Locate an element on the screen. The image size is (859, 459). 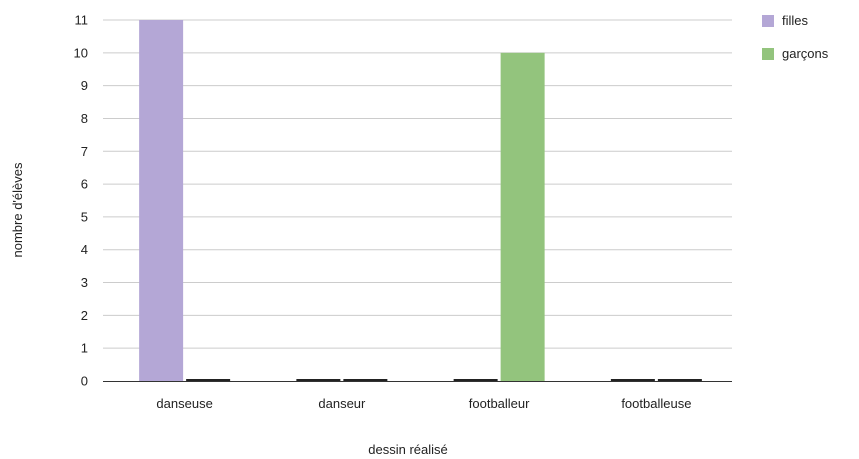
y-tick-label-8: 8 is located at coordinates (84, 118).